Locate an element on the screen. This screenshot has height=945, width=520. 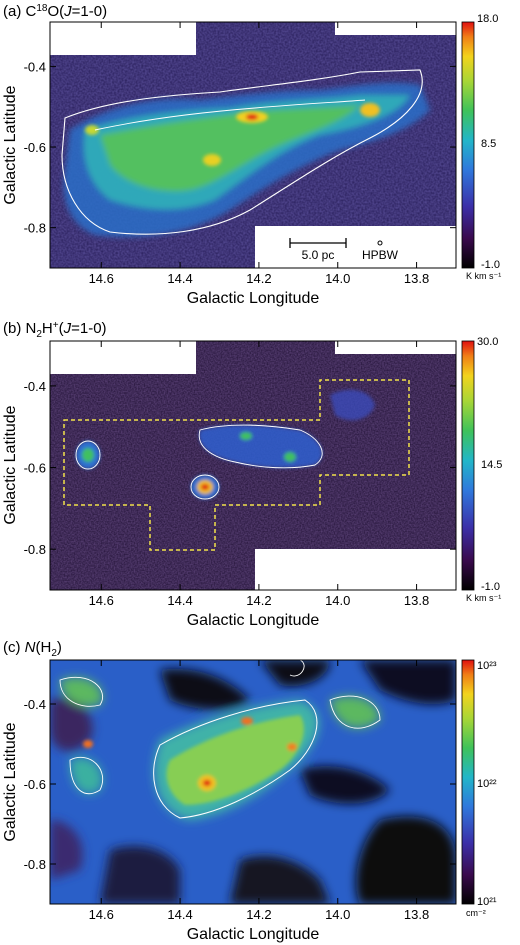
colorbar: 10²³ 10²² 10²¹ cm⁻² is located at coordinates (479, 788).